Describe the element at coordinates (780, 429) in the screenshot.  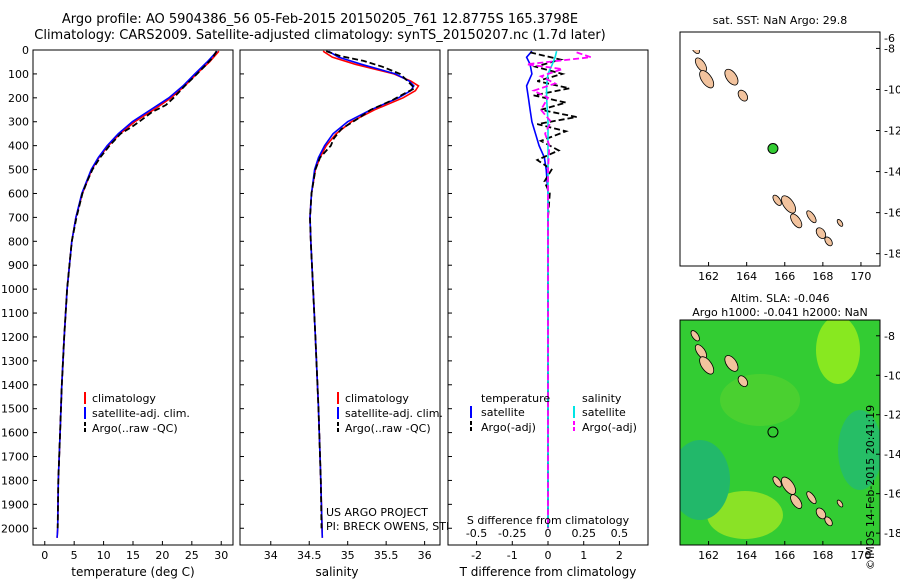
I see `sla-map-blobs` at that location.